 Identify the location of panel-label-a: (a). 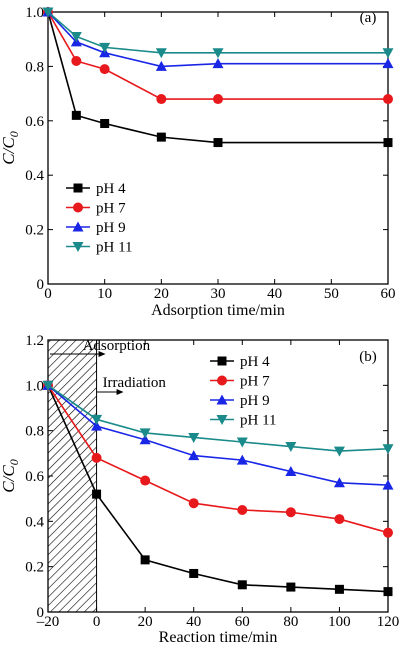
(368, 18).